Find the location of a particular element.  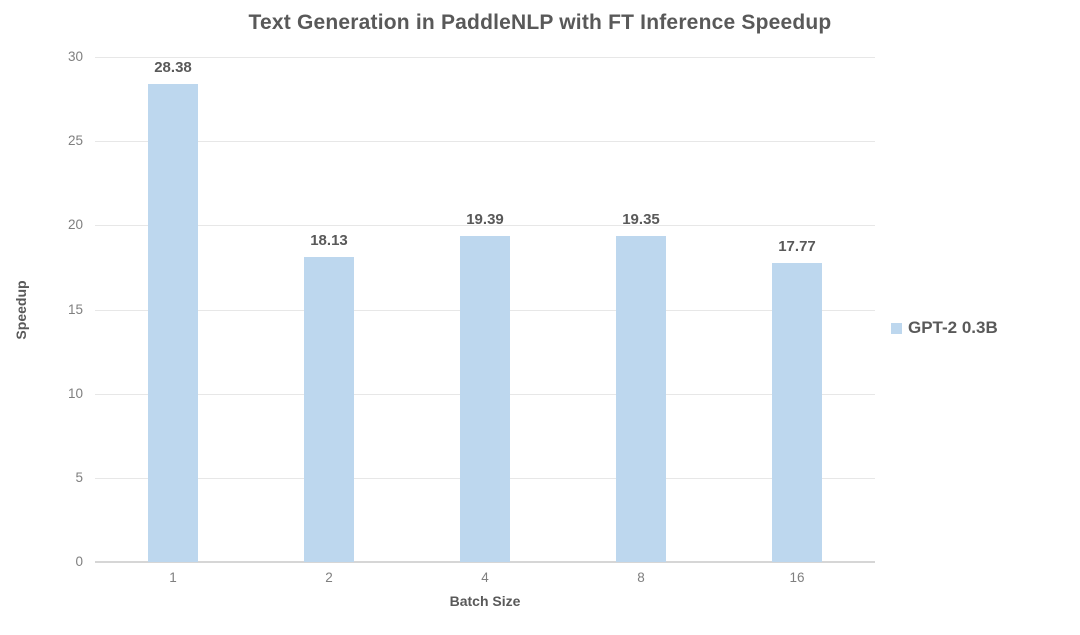

y-tick-label: 15 is located at coordinates (75, 309).